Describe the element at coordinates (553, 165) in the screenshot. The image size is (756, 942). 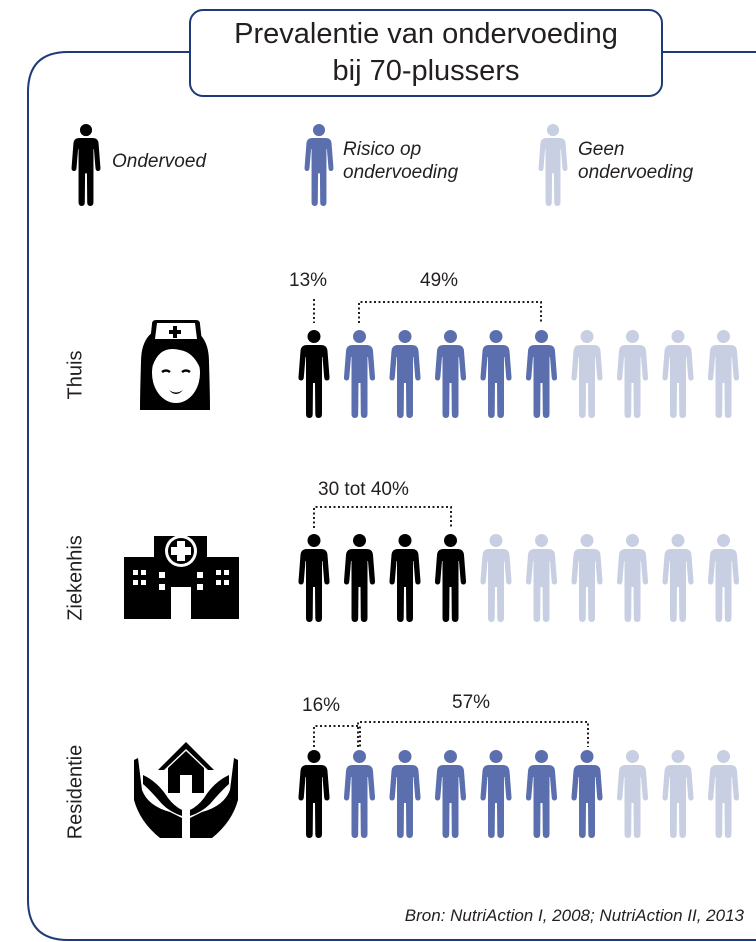
I see `legend-icon-geen` at that location.